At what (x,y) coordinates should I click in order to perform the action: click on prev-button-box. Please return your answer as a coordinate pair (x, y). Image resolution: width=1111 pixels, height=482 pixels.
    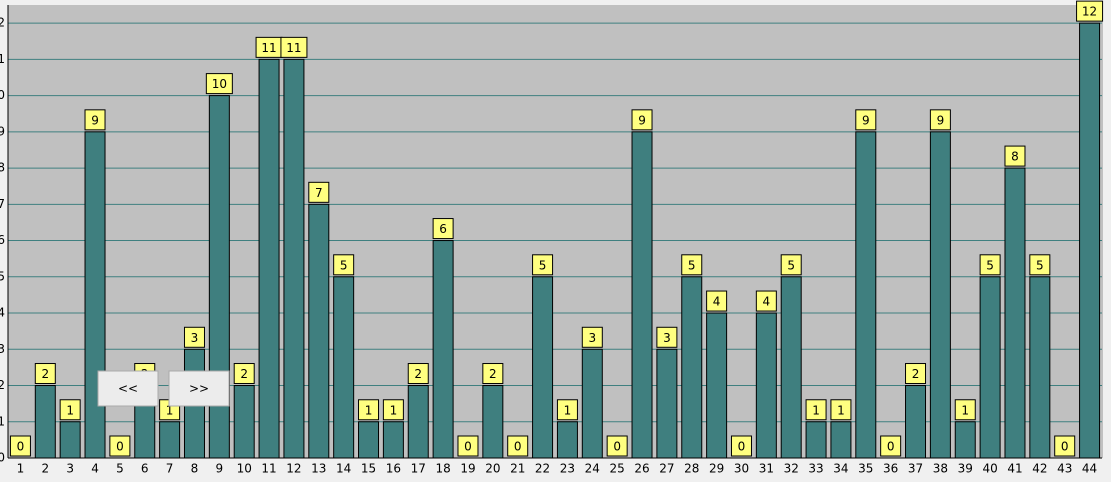
    Looking at the image, I should click on (128, 388).